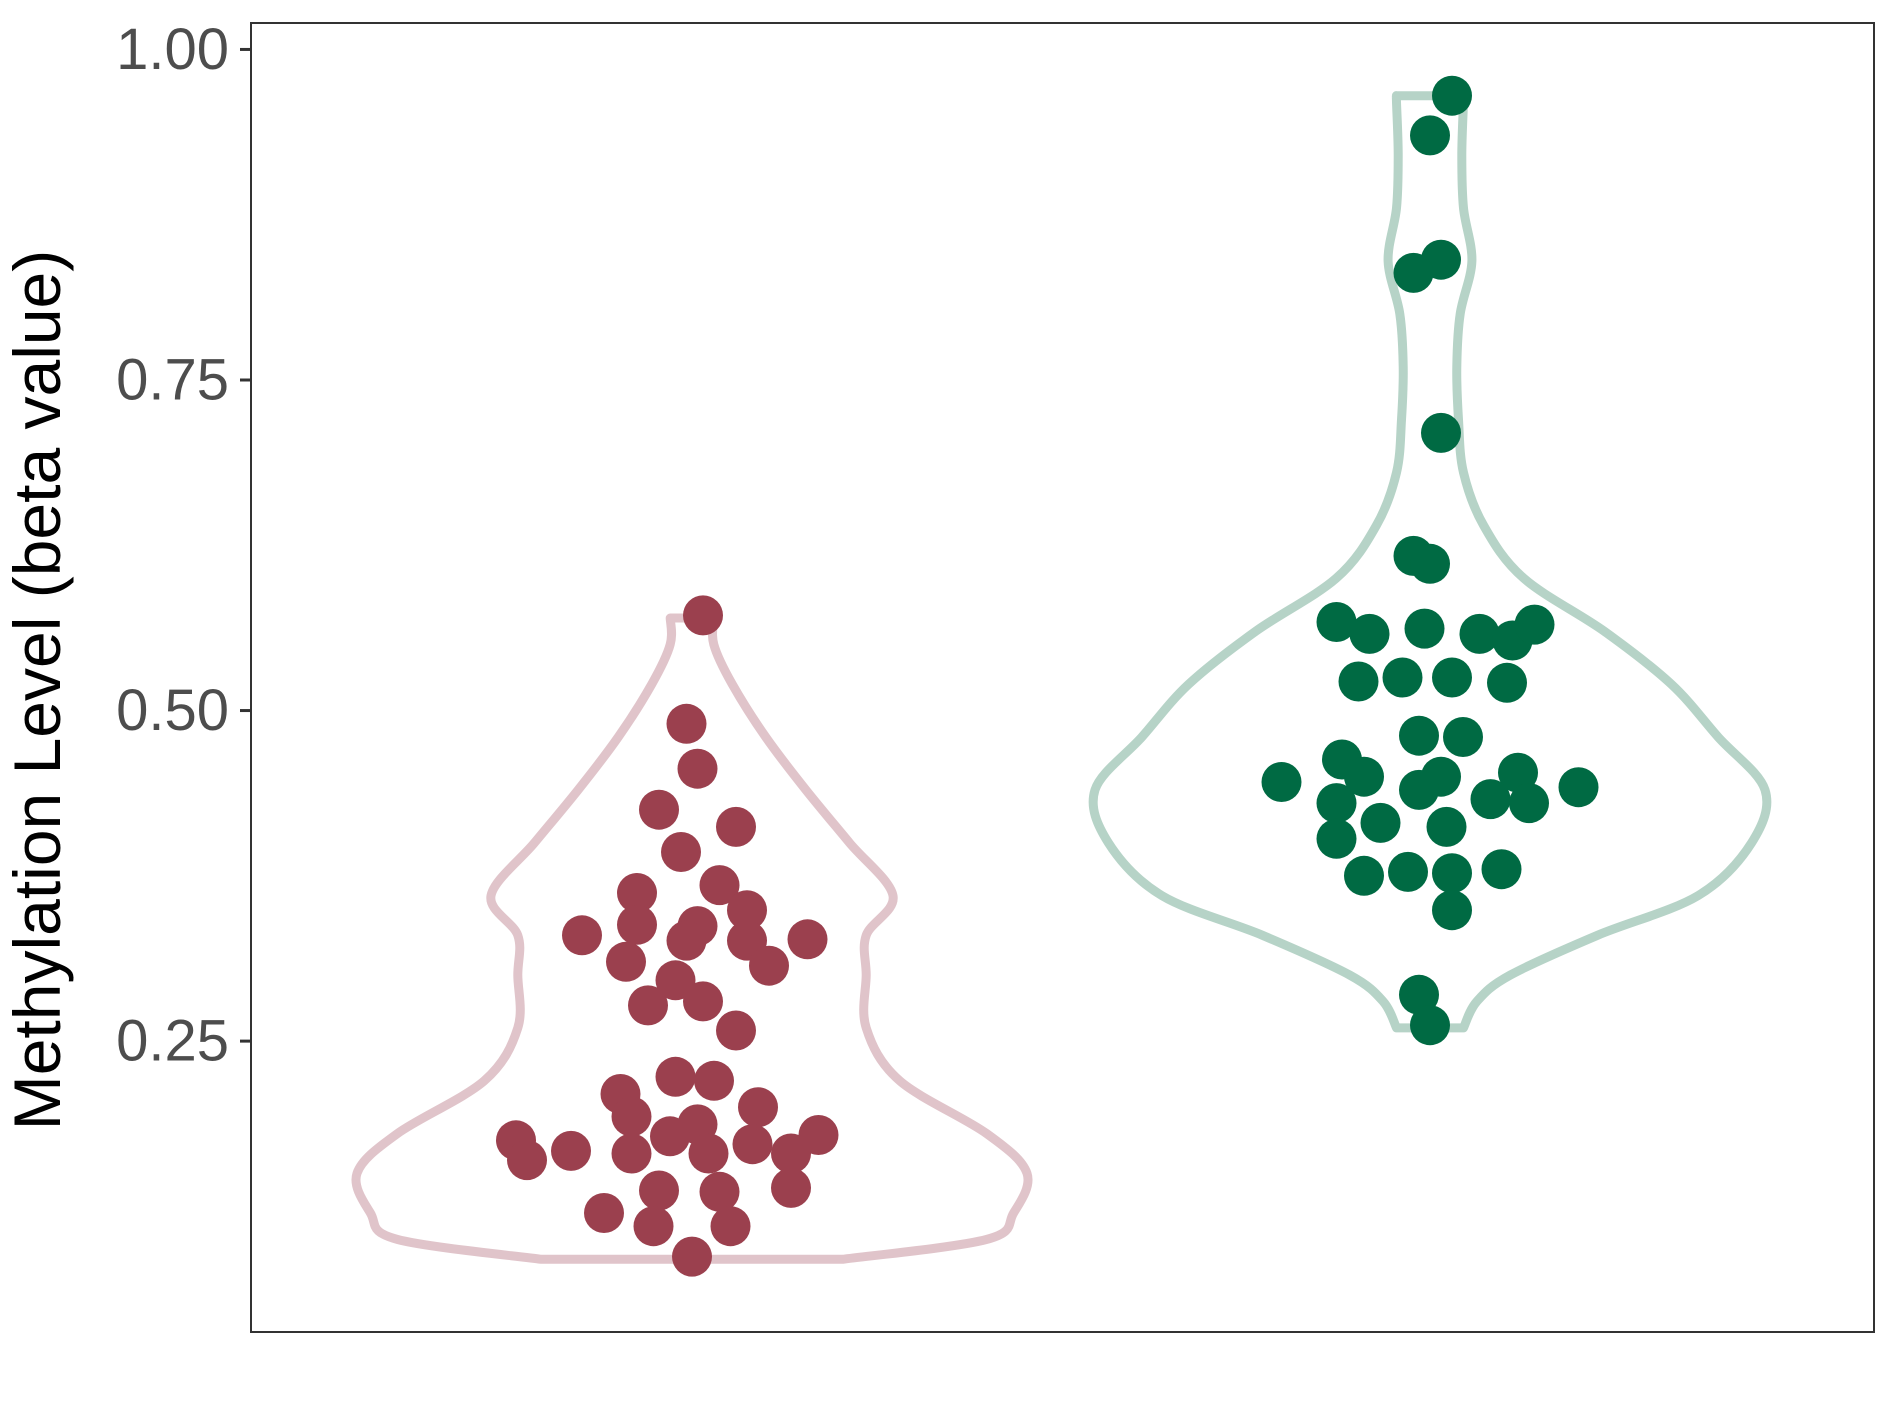 This screenshot has width=1889, height=1417. Describe the element at coordinates (37, 690) in the screenshot. I see `y-axis-title: Methylation Level (beta value)` at that location.